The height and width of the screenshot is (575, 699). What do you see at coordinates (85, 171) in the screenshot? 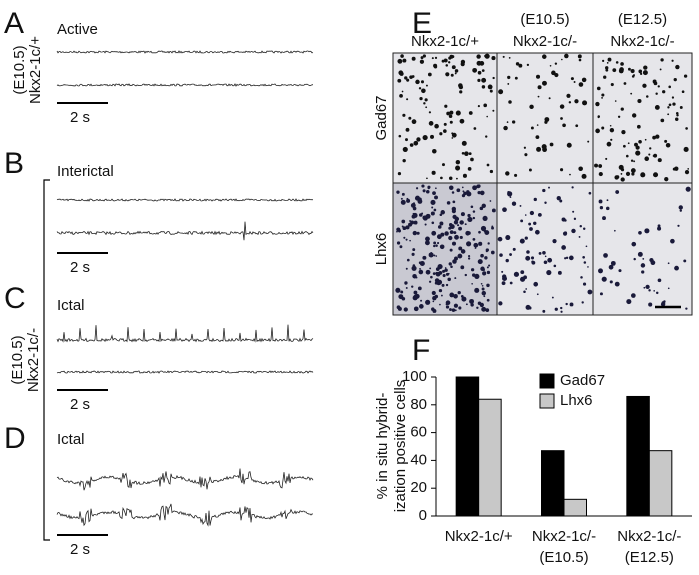
I see `condition-label: Interictal` at bounding box center [85, 171].